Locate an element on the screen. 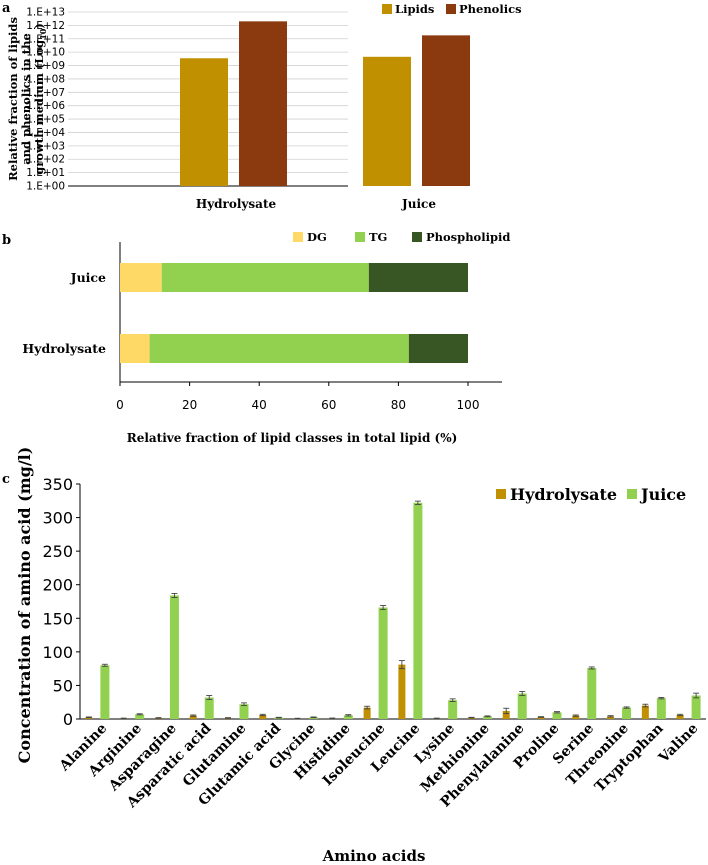  x-tick-label: 0 is located at coordinates (120, 405).